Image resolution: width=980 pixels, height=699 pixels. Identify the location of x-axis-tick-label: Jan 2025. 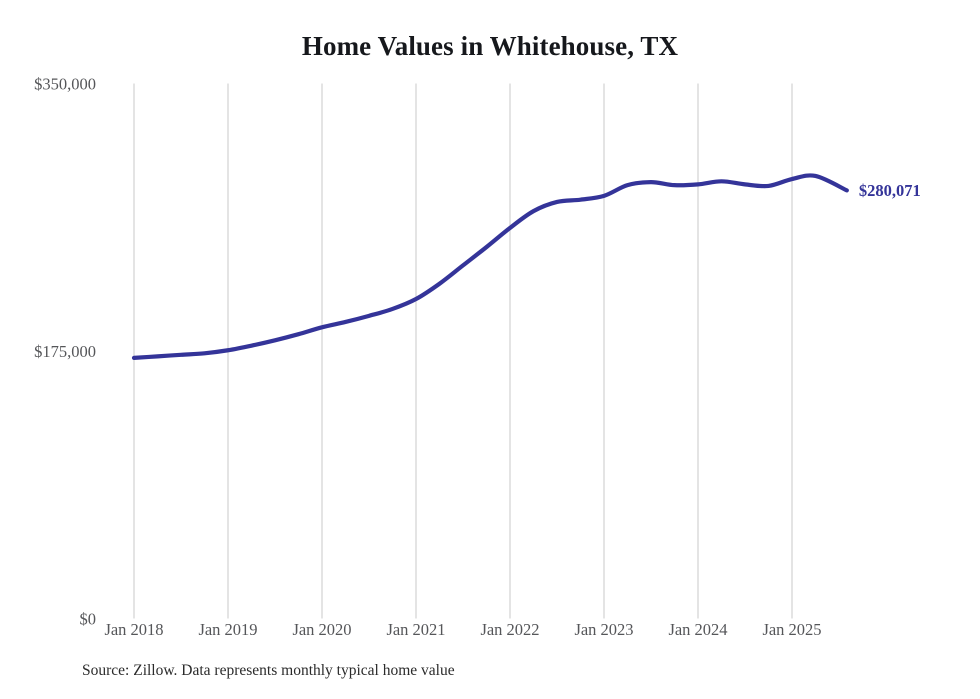
(791, 629).